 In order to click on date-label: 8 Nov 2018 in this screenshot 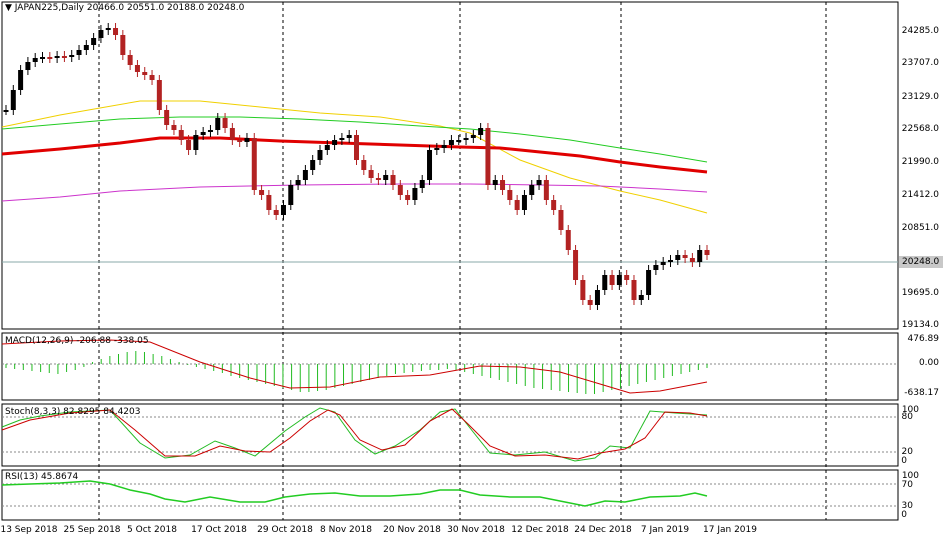, I will do `click(346, 530)`.